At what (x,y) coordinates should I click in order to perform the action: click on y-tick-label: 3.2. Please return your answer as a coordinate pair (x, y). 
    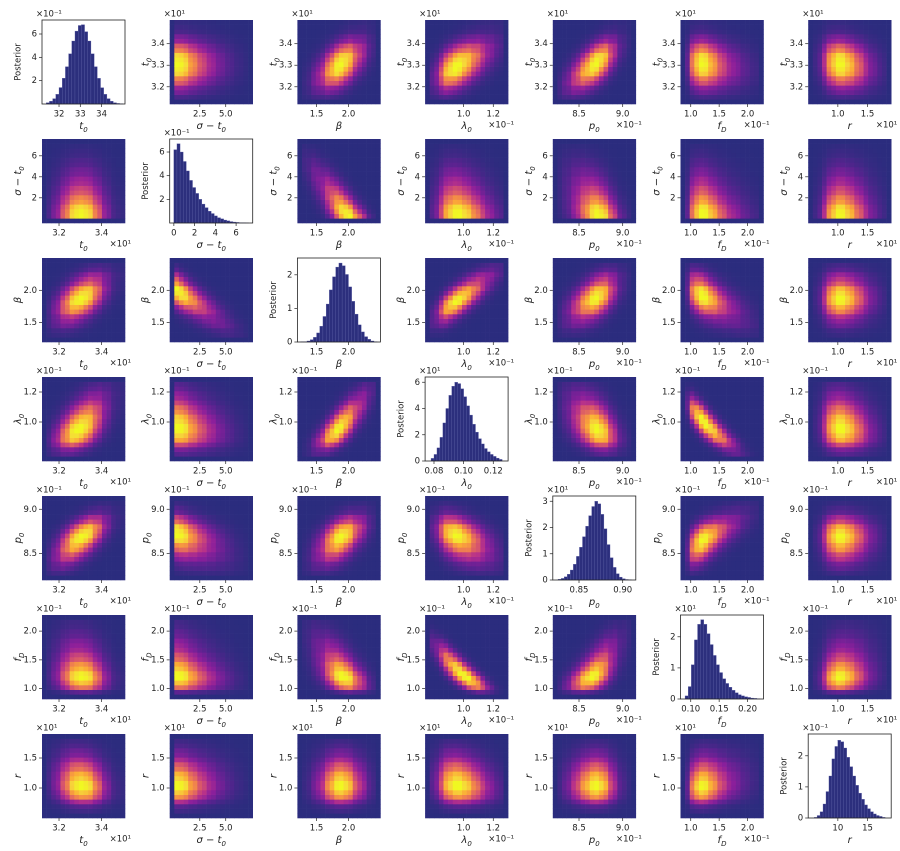
    Looking at the image, I should click on (414, 87).